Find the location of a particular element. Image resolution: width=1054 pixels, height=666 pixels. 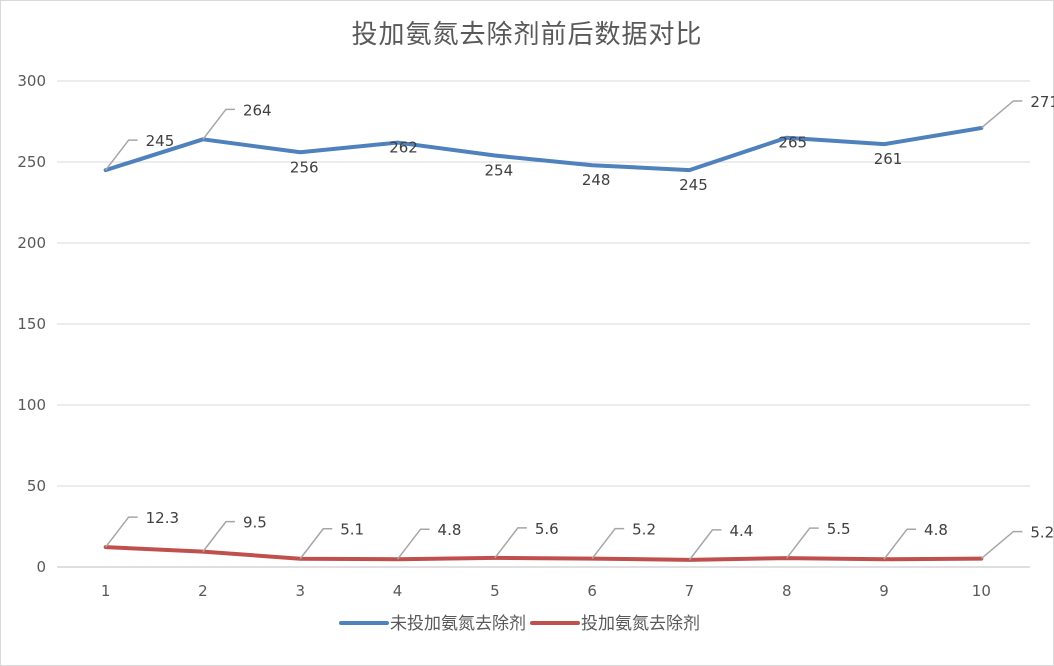

x-tick-label: 5 is located at coordinates (495, 591).